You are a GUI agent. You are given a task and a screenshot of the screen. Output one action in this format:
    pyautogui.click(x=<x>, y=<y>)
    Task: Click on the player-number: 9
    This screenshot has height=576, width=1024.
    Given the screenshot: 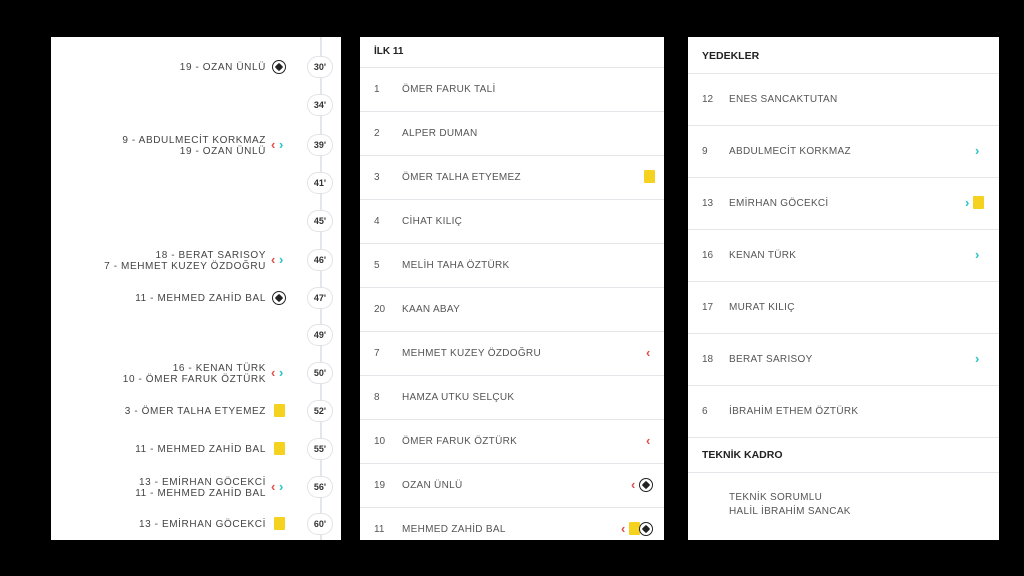 What is the action you would take?
    pyautogui.click(x=705, y=151)
    